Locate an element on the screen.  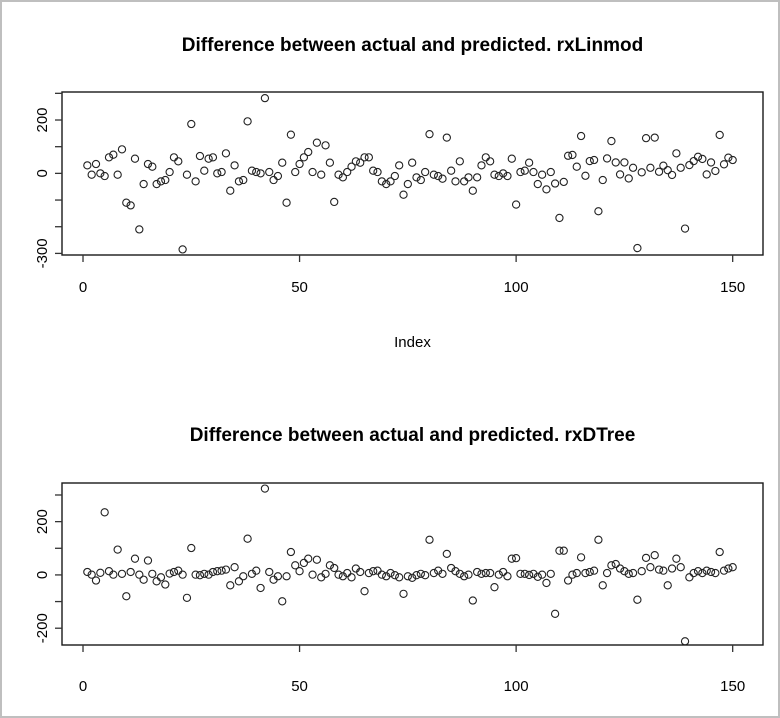
y-tick-label: -300 is located at coordinates (42, 253).